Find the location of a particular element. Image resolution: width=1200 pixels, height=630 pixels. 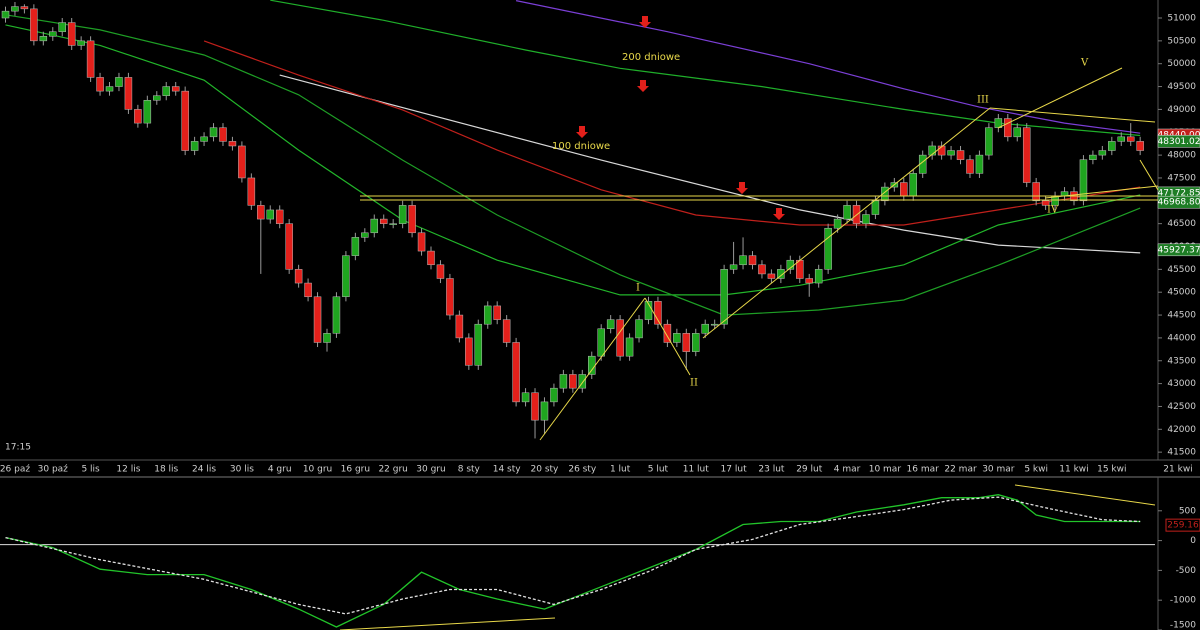

x-tick-label: 26 sty is located at coordinates (582, 470).